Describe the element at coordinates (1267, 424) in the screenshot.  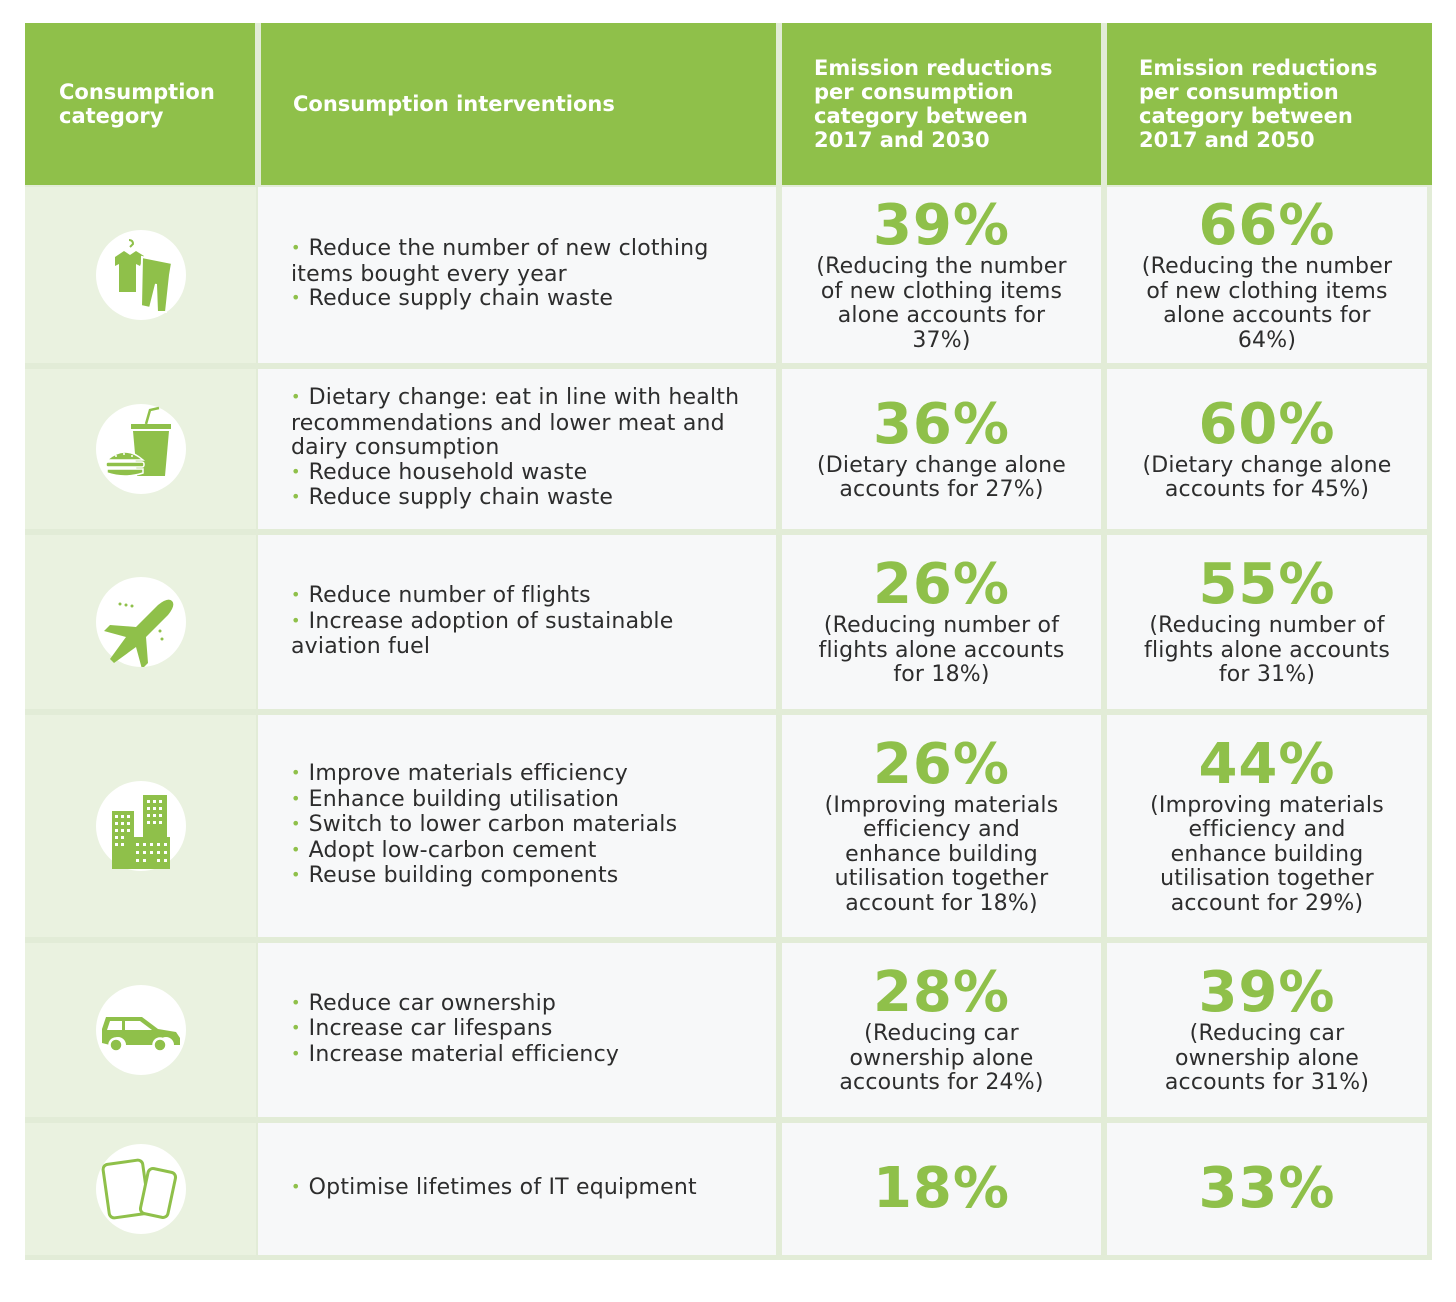
I see `percentage-value: 60%` at that location.